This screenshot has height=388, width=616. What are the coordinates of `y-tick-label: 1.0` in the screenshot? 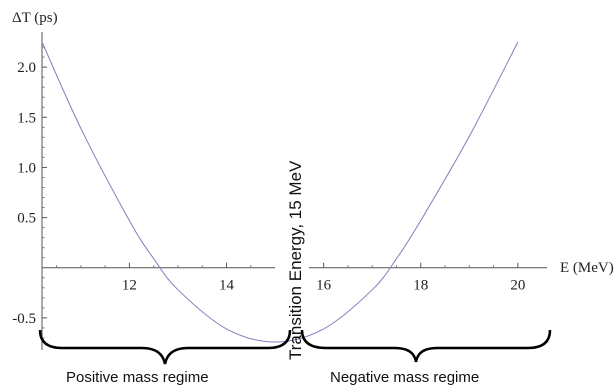 It's located at (26, 168).